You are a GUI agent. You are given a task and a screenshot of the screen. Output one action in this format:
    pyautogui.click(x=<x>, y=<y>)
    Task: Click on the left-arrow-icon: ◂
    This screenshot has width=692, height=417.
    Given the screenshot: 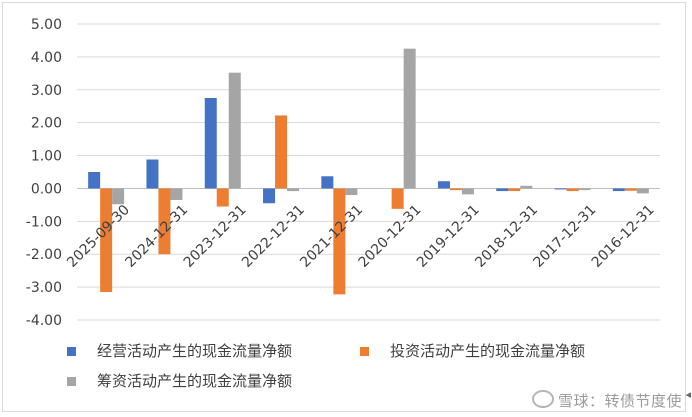 What is the action you would take?
    pyautogui.click(x=688, y=394)
    